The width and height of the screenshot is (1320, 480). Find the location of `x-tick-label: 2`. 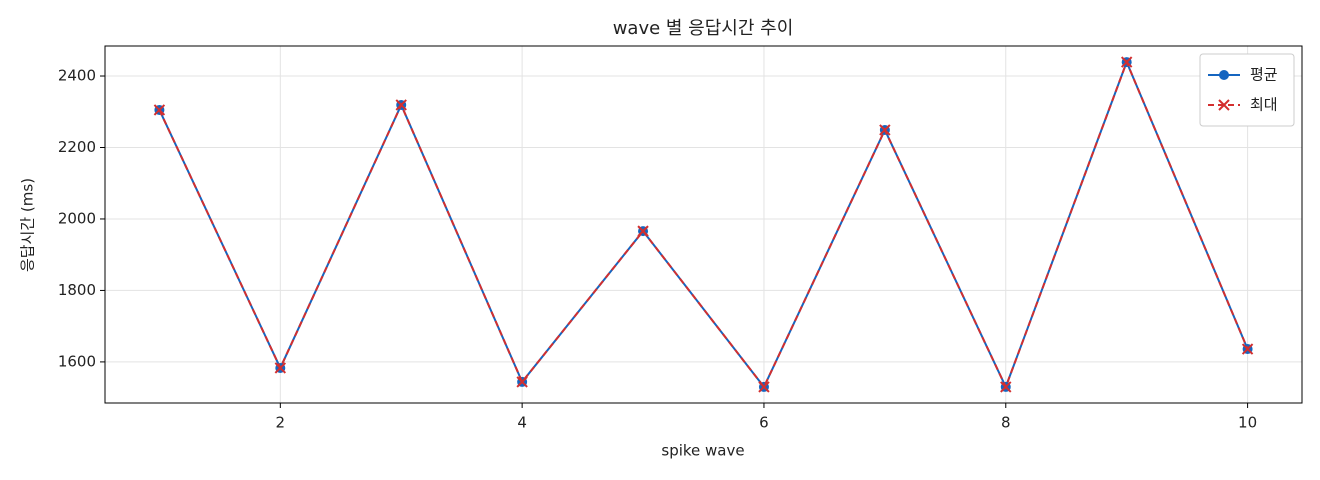

x-tick-label: 2 is located at coordinates (281, 423).